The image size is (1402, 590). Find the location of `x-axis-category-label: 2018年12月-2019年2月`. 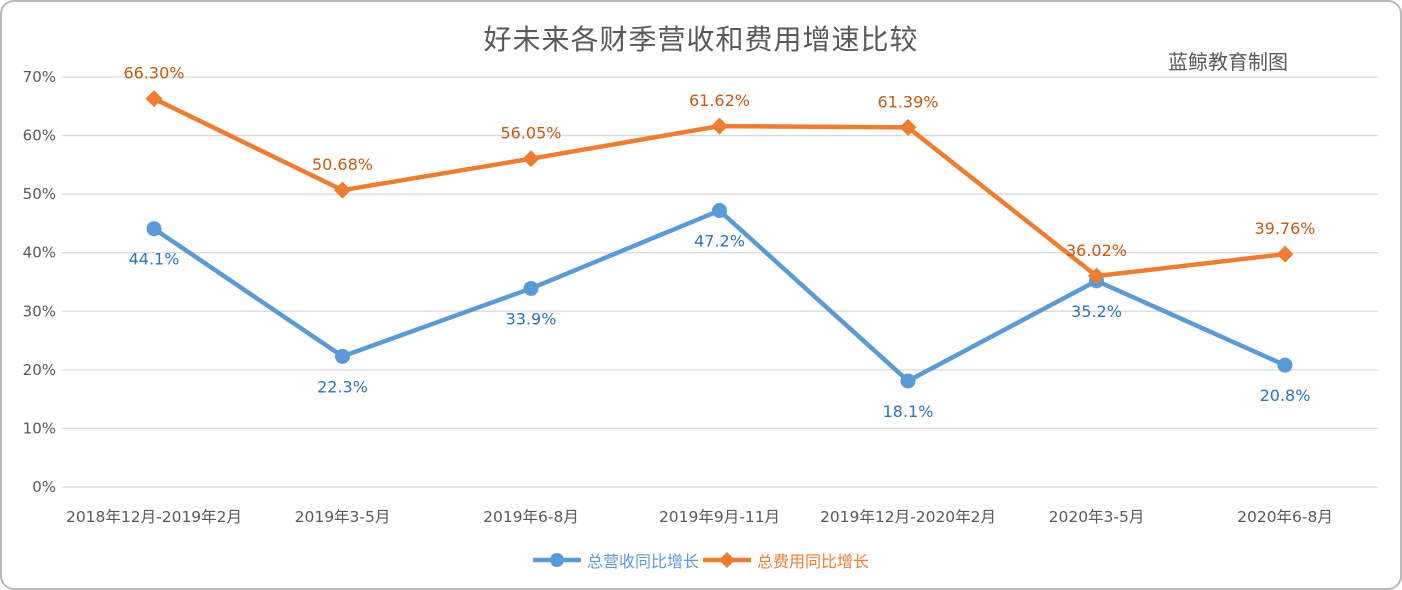

x-axis-category-label: 2018年12月-2019年2月 is located at coordinates (154, 517).